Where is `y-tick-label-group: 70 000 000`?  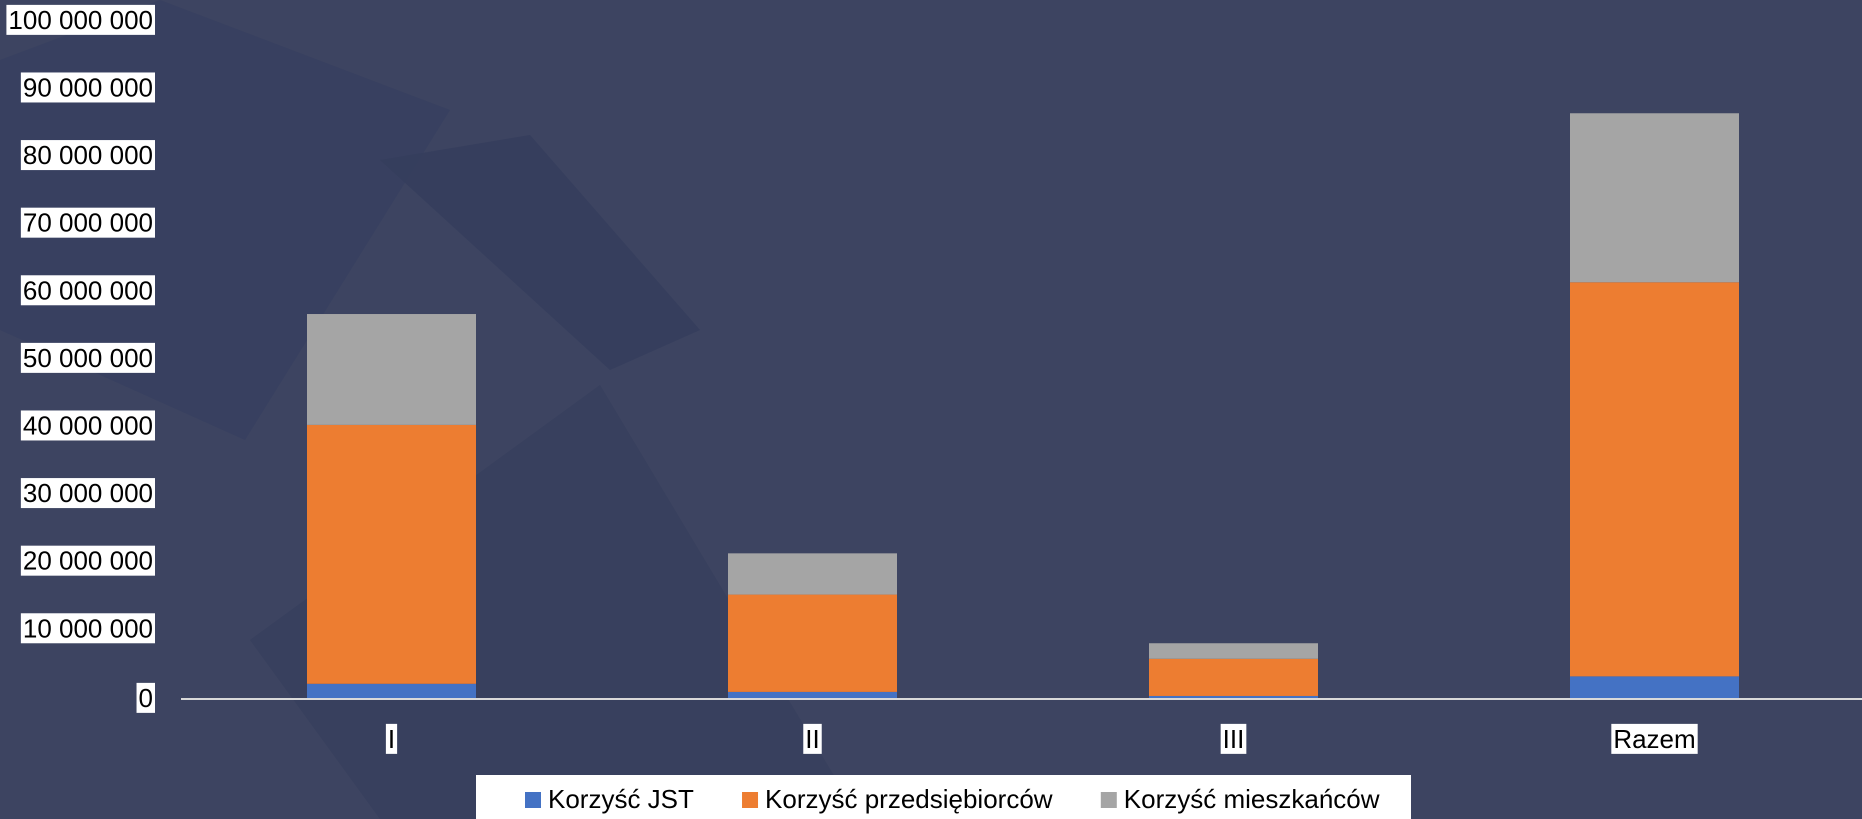
y-tick-label-group: 70 000 000 is located at coordinates (87, 222).